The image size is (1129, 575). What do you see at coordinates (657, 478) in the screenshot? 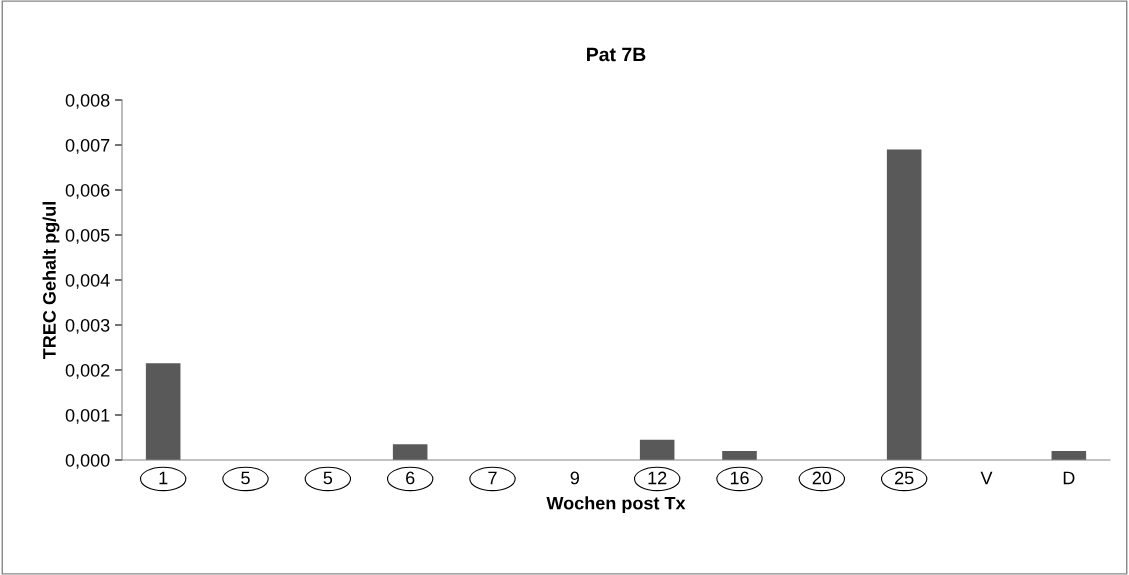
I see `x-tick-label: 12` at bounding box center [657, 478].